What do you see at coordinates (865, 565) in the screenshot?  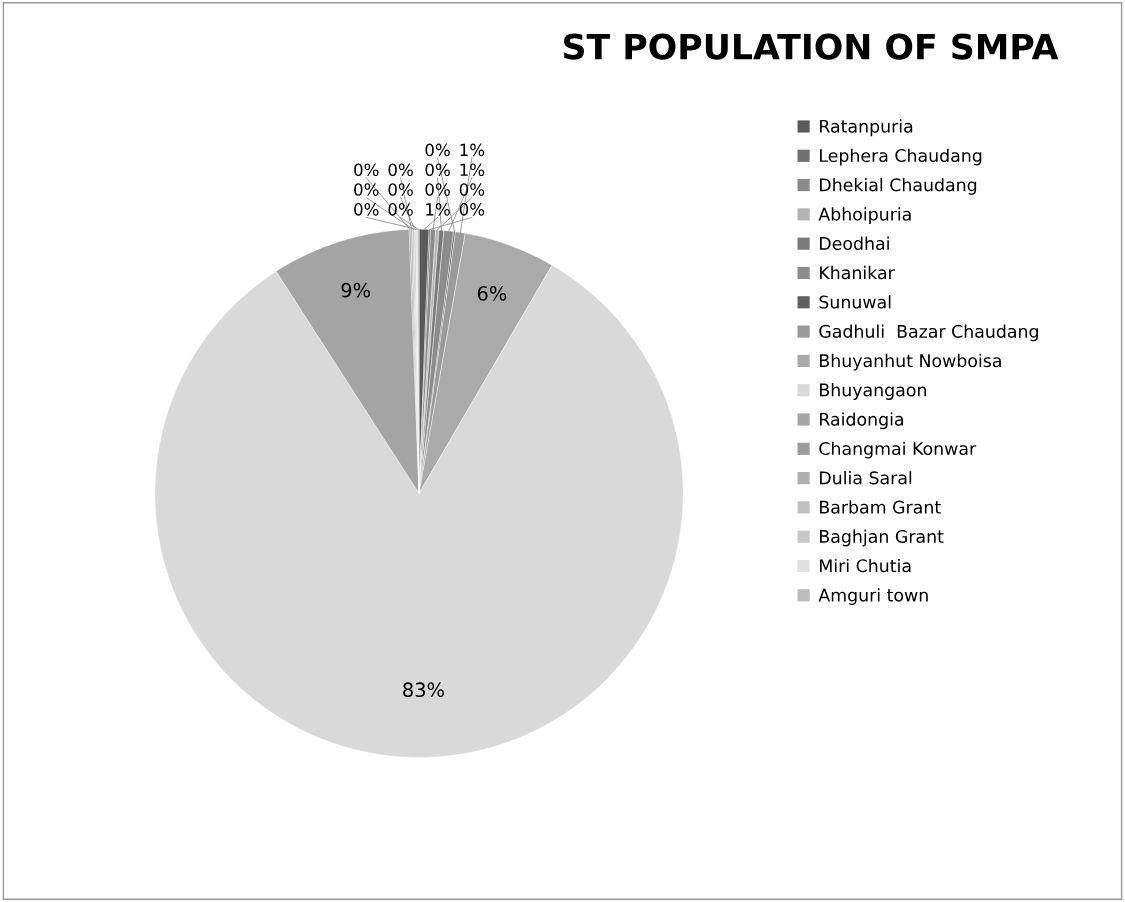 I see `legend-label: Miri Chutia` at bounding box center [865, 565].